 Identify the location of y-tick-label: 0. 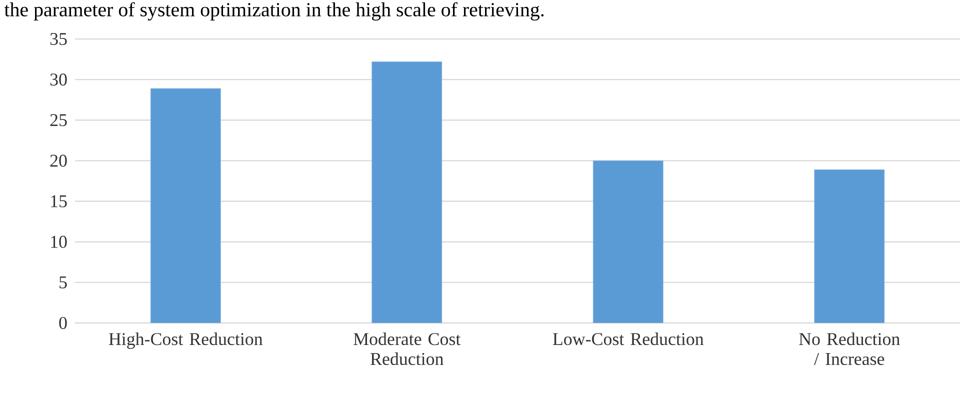
(63, 323).